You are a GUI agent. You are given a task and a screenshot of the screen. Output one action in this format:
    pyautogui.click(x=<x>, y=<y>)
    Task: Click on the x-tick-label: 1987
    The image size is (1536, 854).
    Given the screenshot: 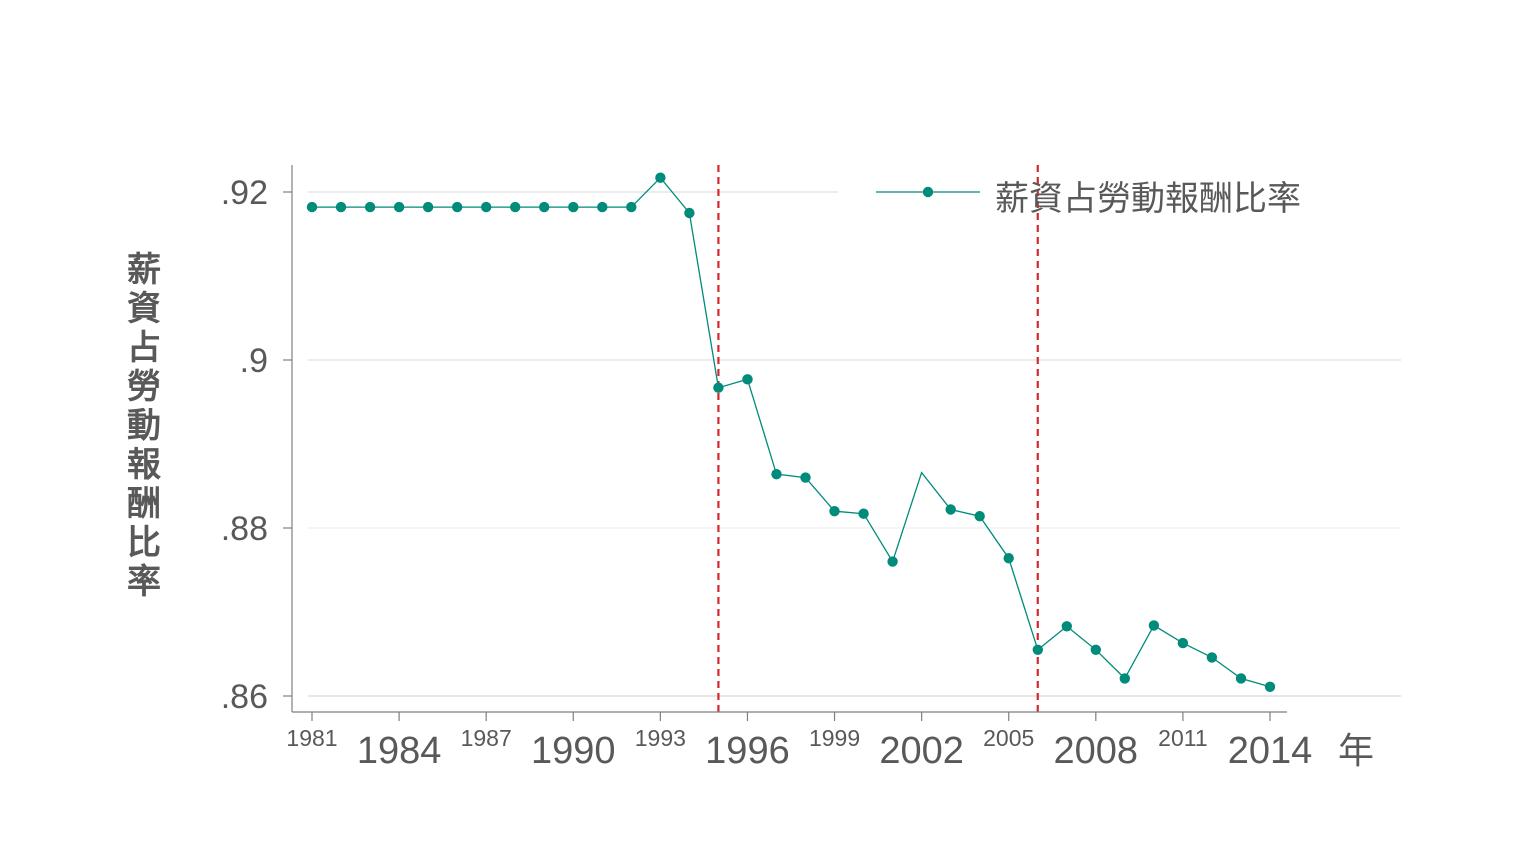 What is the action you would take?
    pyautogui.click(x=486, y=738)
    